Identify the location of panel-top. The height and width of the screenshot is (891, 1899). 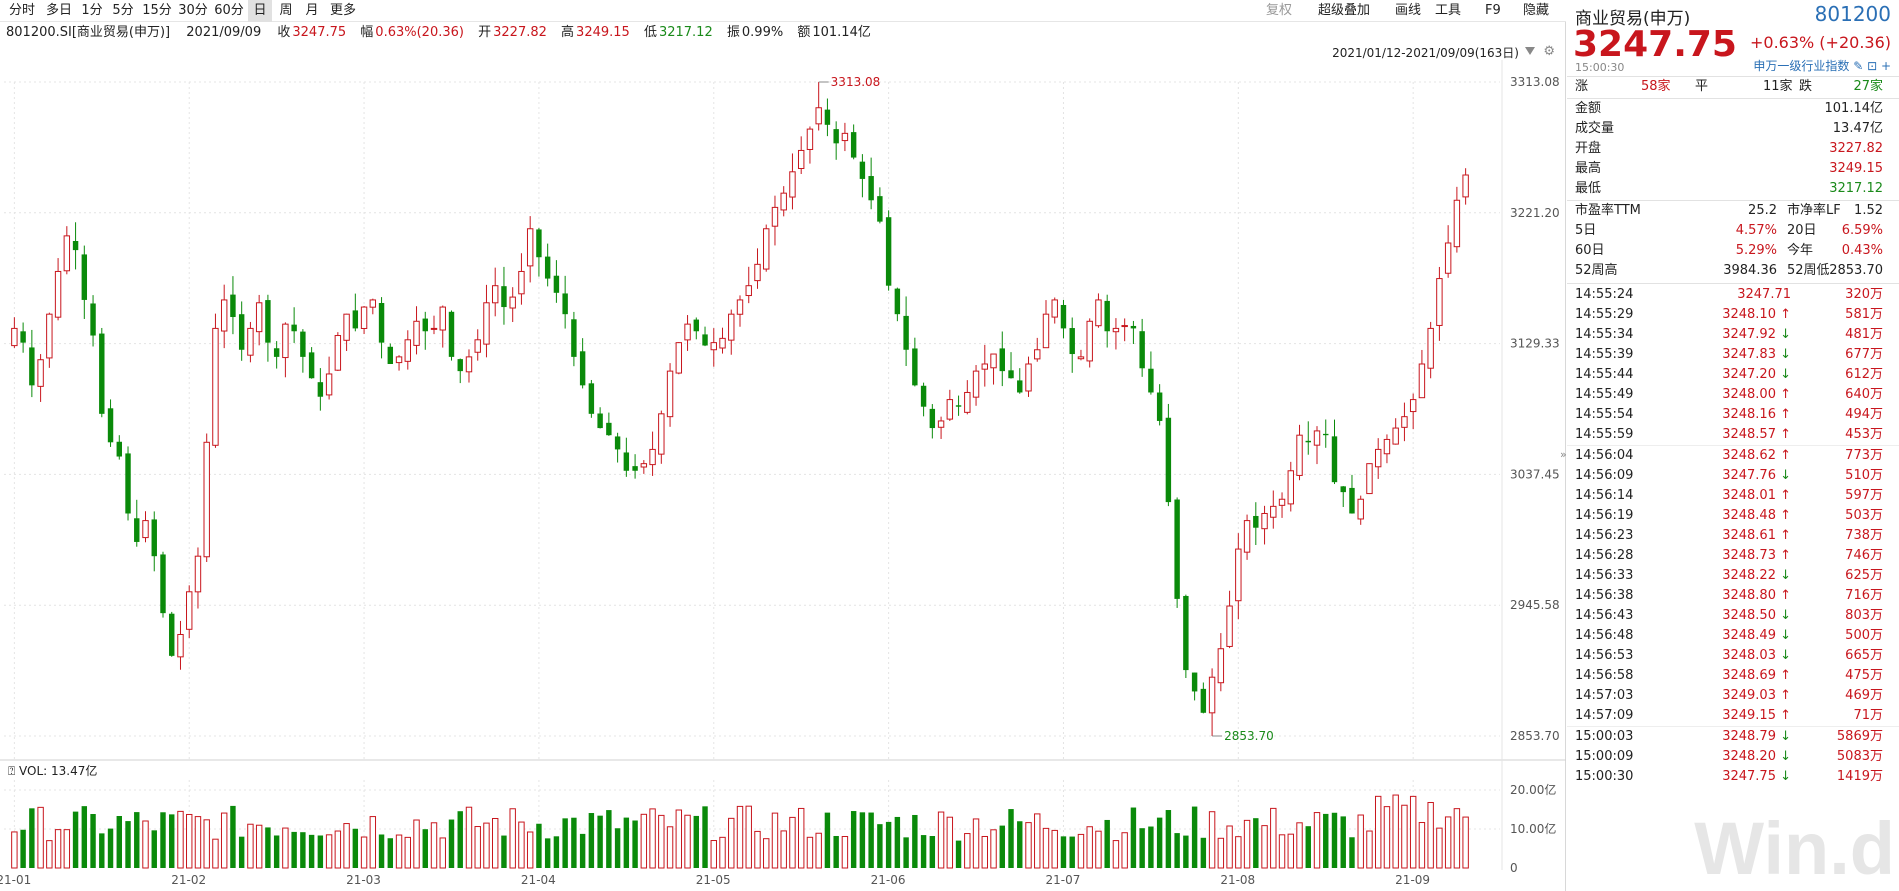
(1733, 0).